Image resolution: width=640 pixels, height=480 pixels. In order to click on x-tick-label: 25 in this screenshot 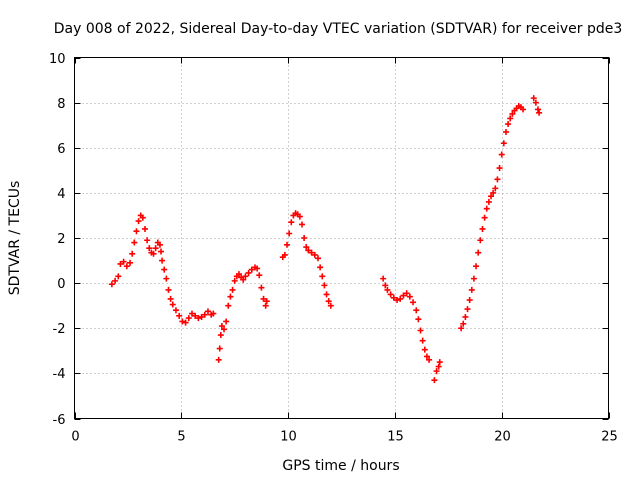, I will do `click(609, 437)`.